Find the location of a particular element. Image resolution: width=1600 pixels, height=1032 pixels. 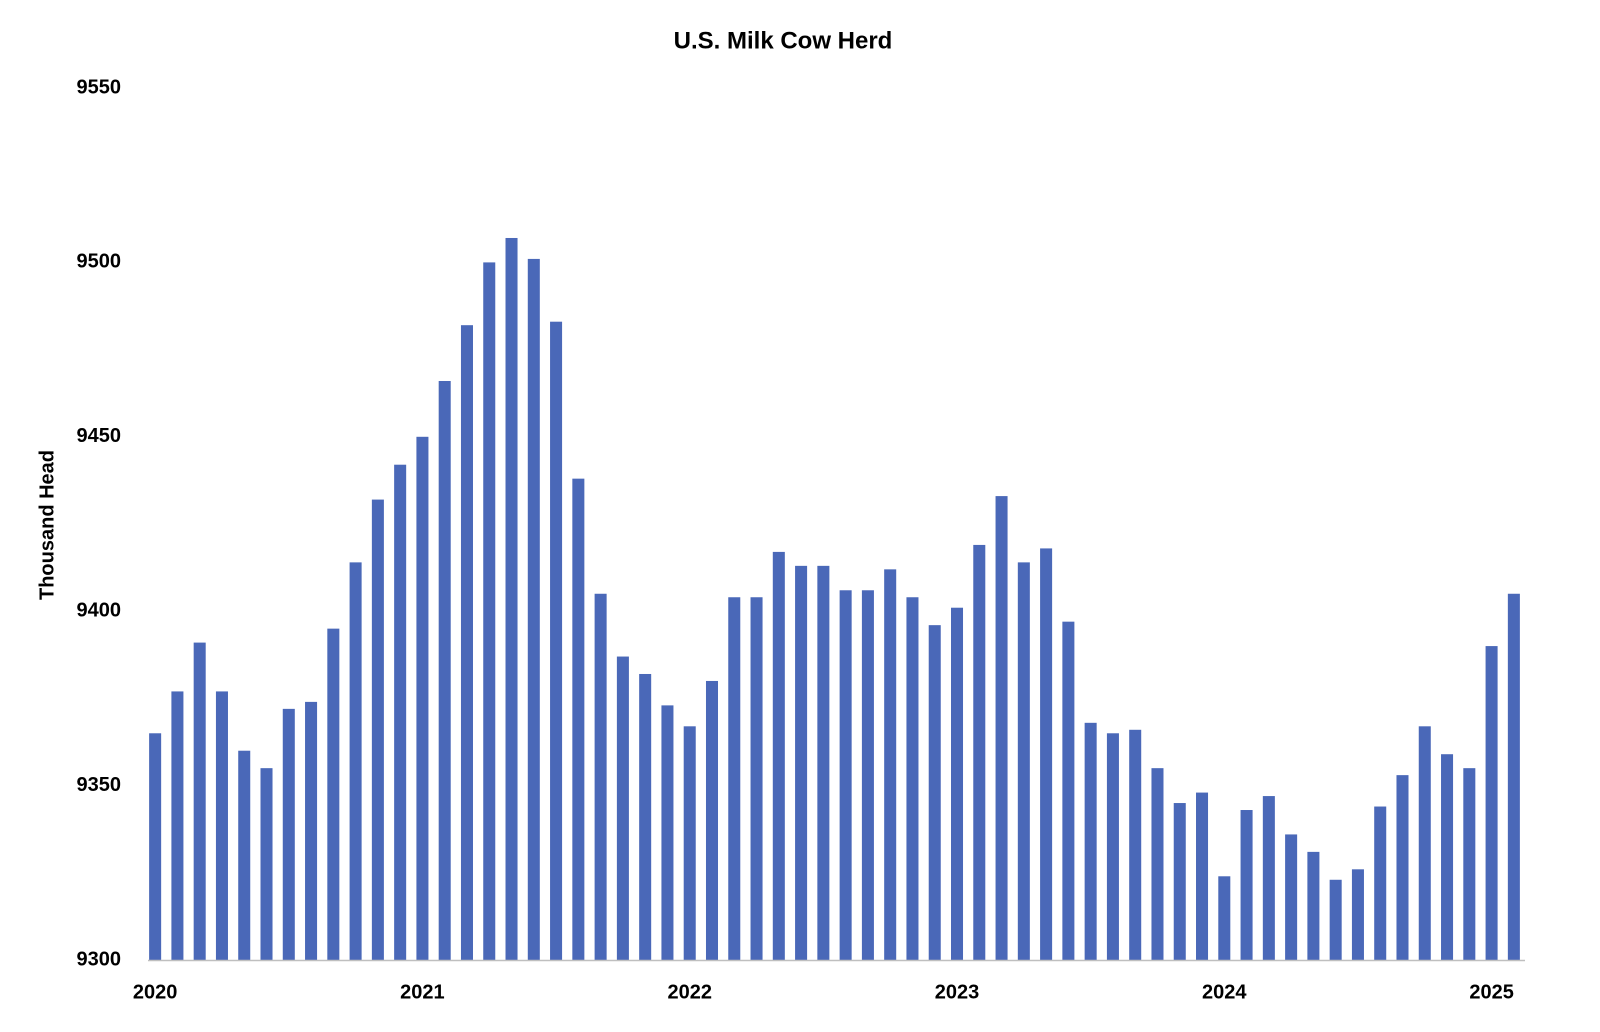

y-tick-label: 9350 is located at coordinates (99, 785).